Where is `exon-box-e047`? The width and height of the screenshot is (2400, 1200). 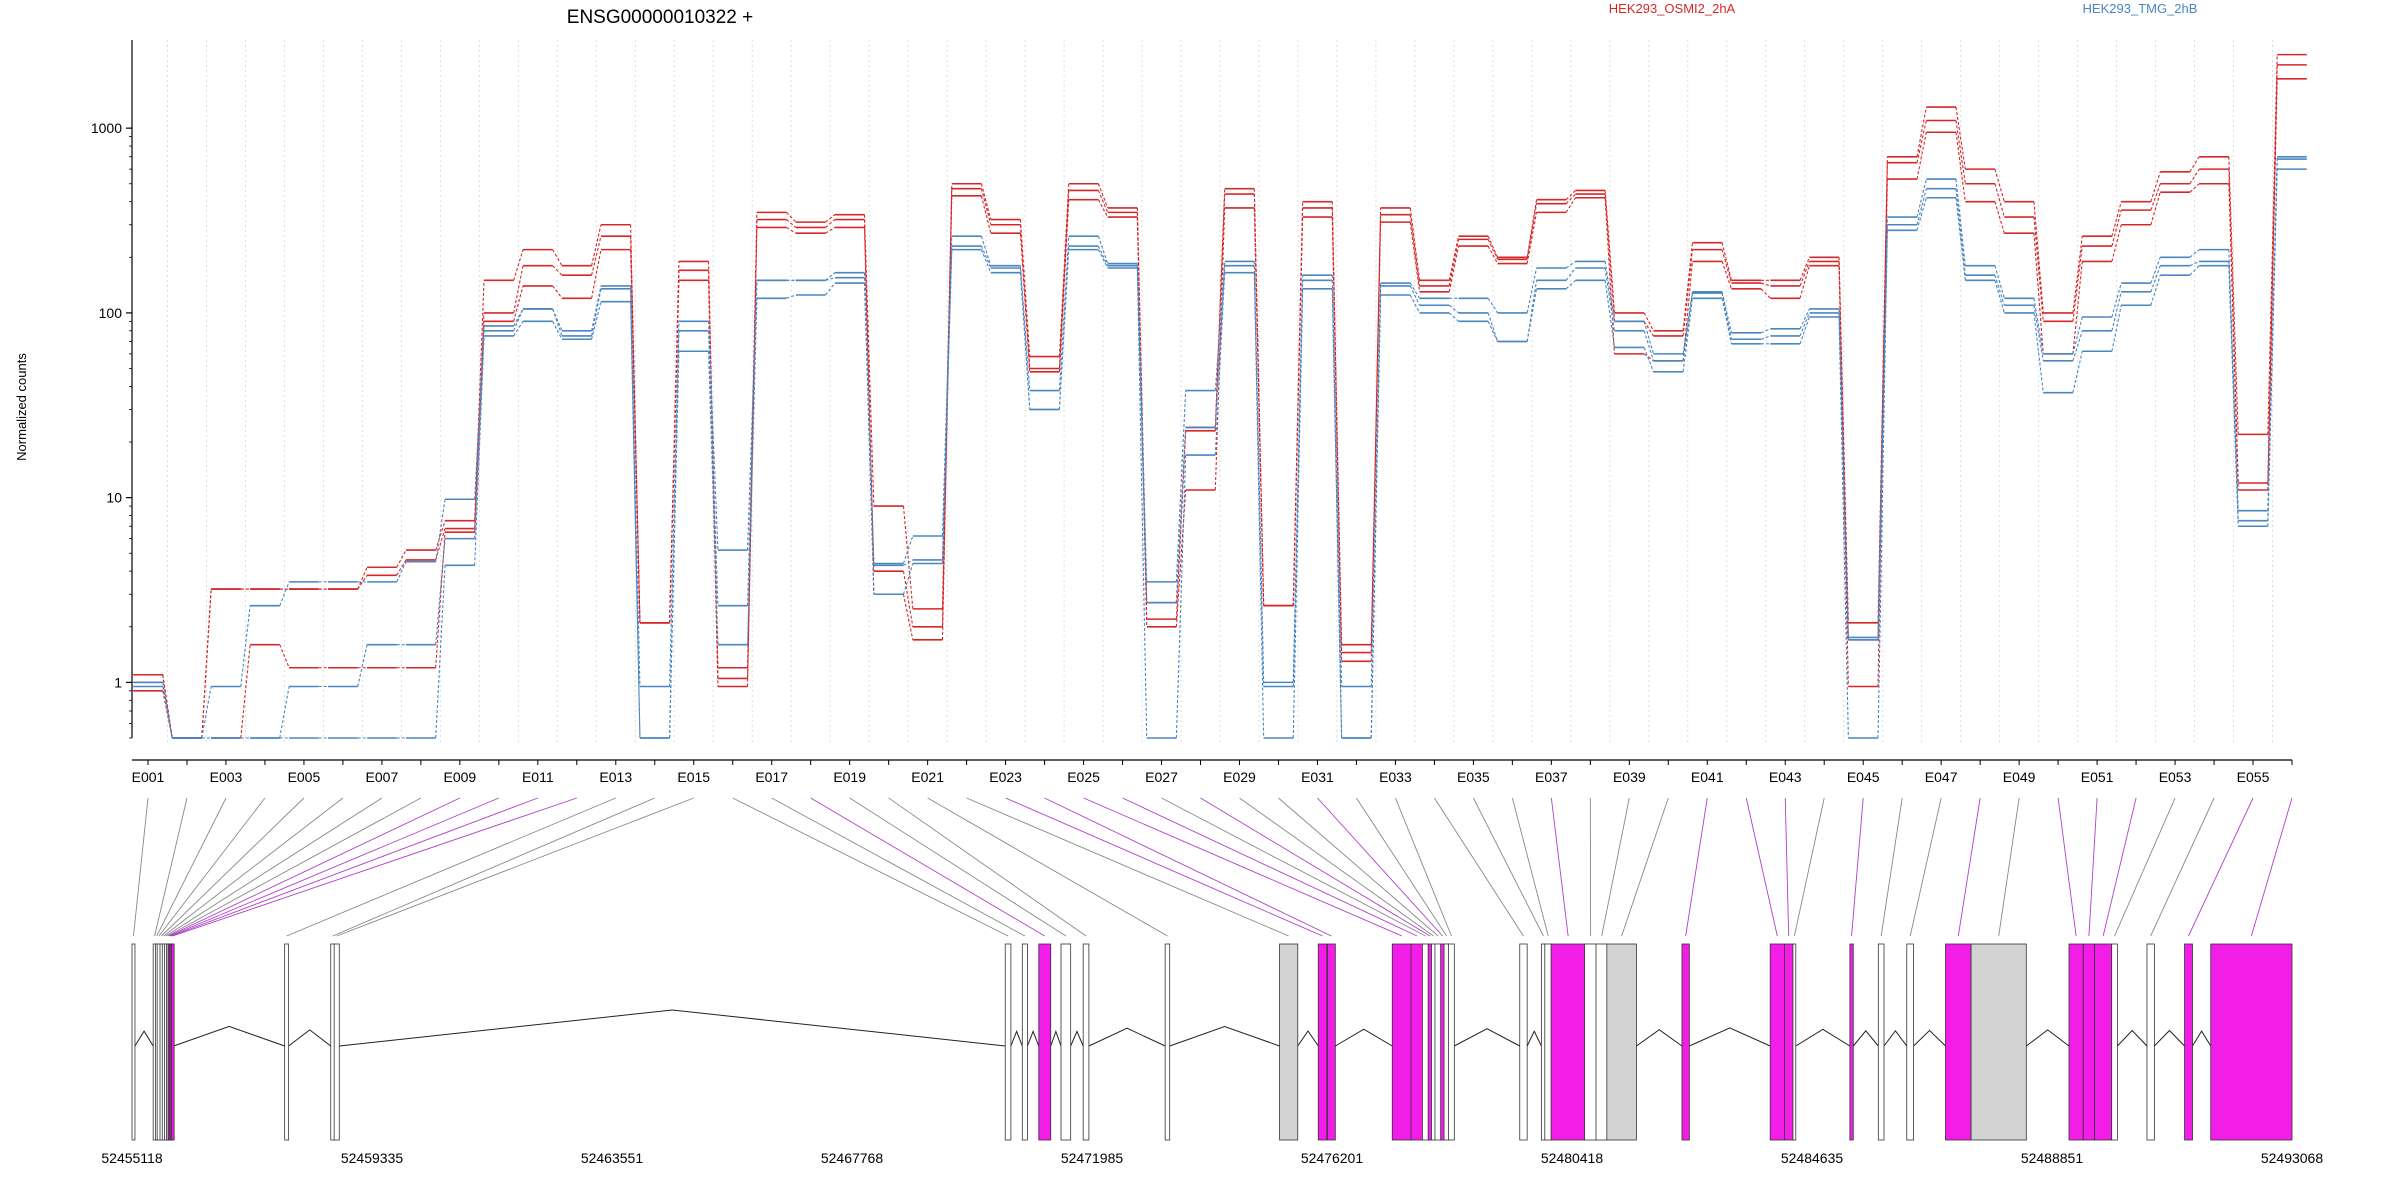
exon-box-e047 is located at coordinates (1910, 1042).